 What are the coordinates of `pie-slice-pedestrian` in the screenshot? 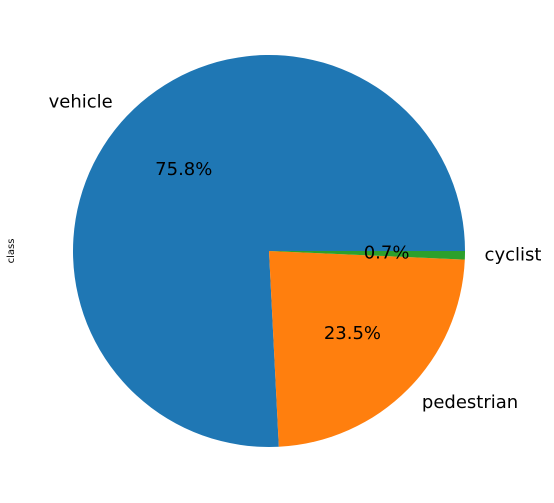 It's located at (367, 349).